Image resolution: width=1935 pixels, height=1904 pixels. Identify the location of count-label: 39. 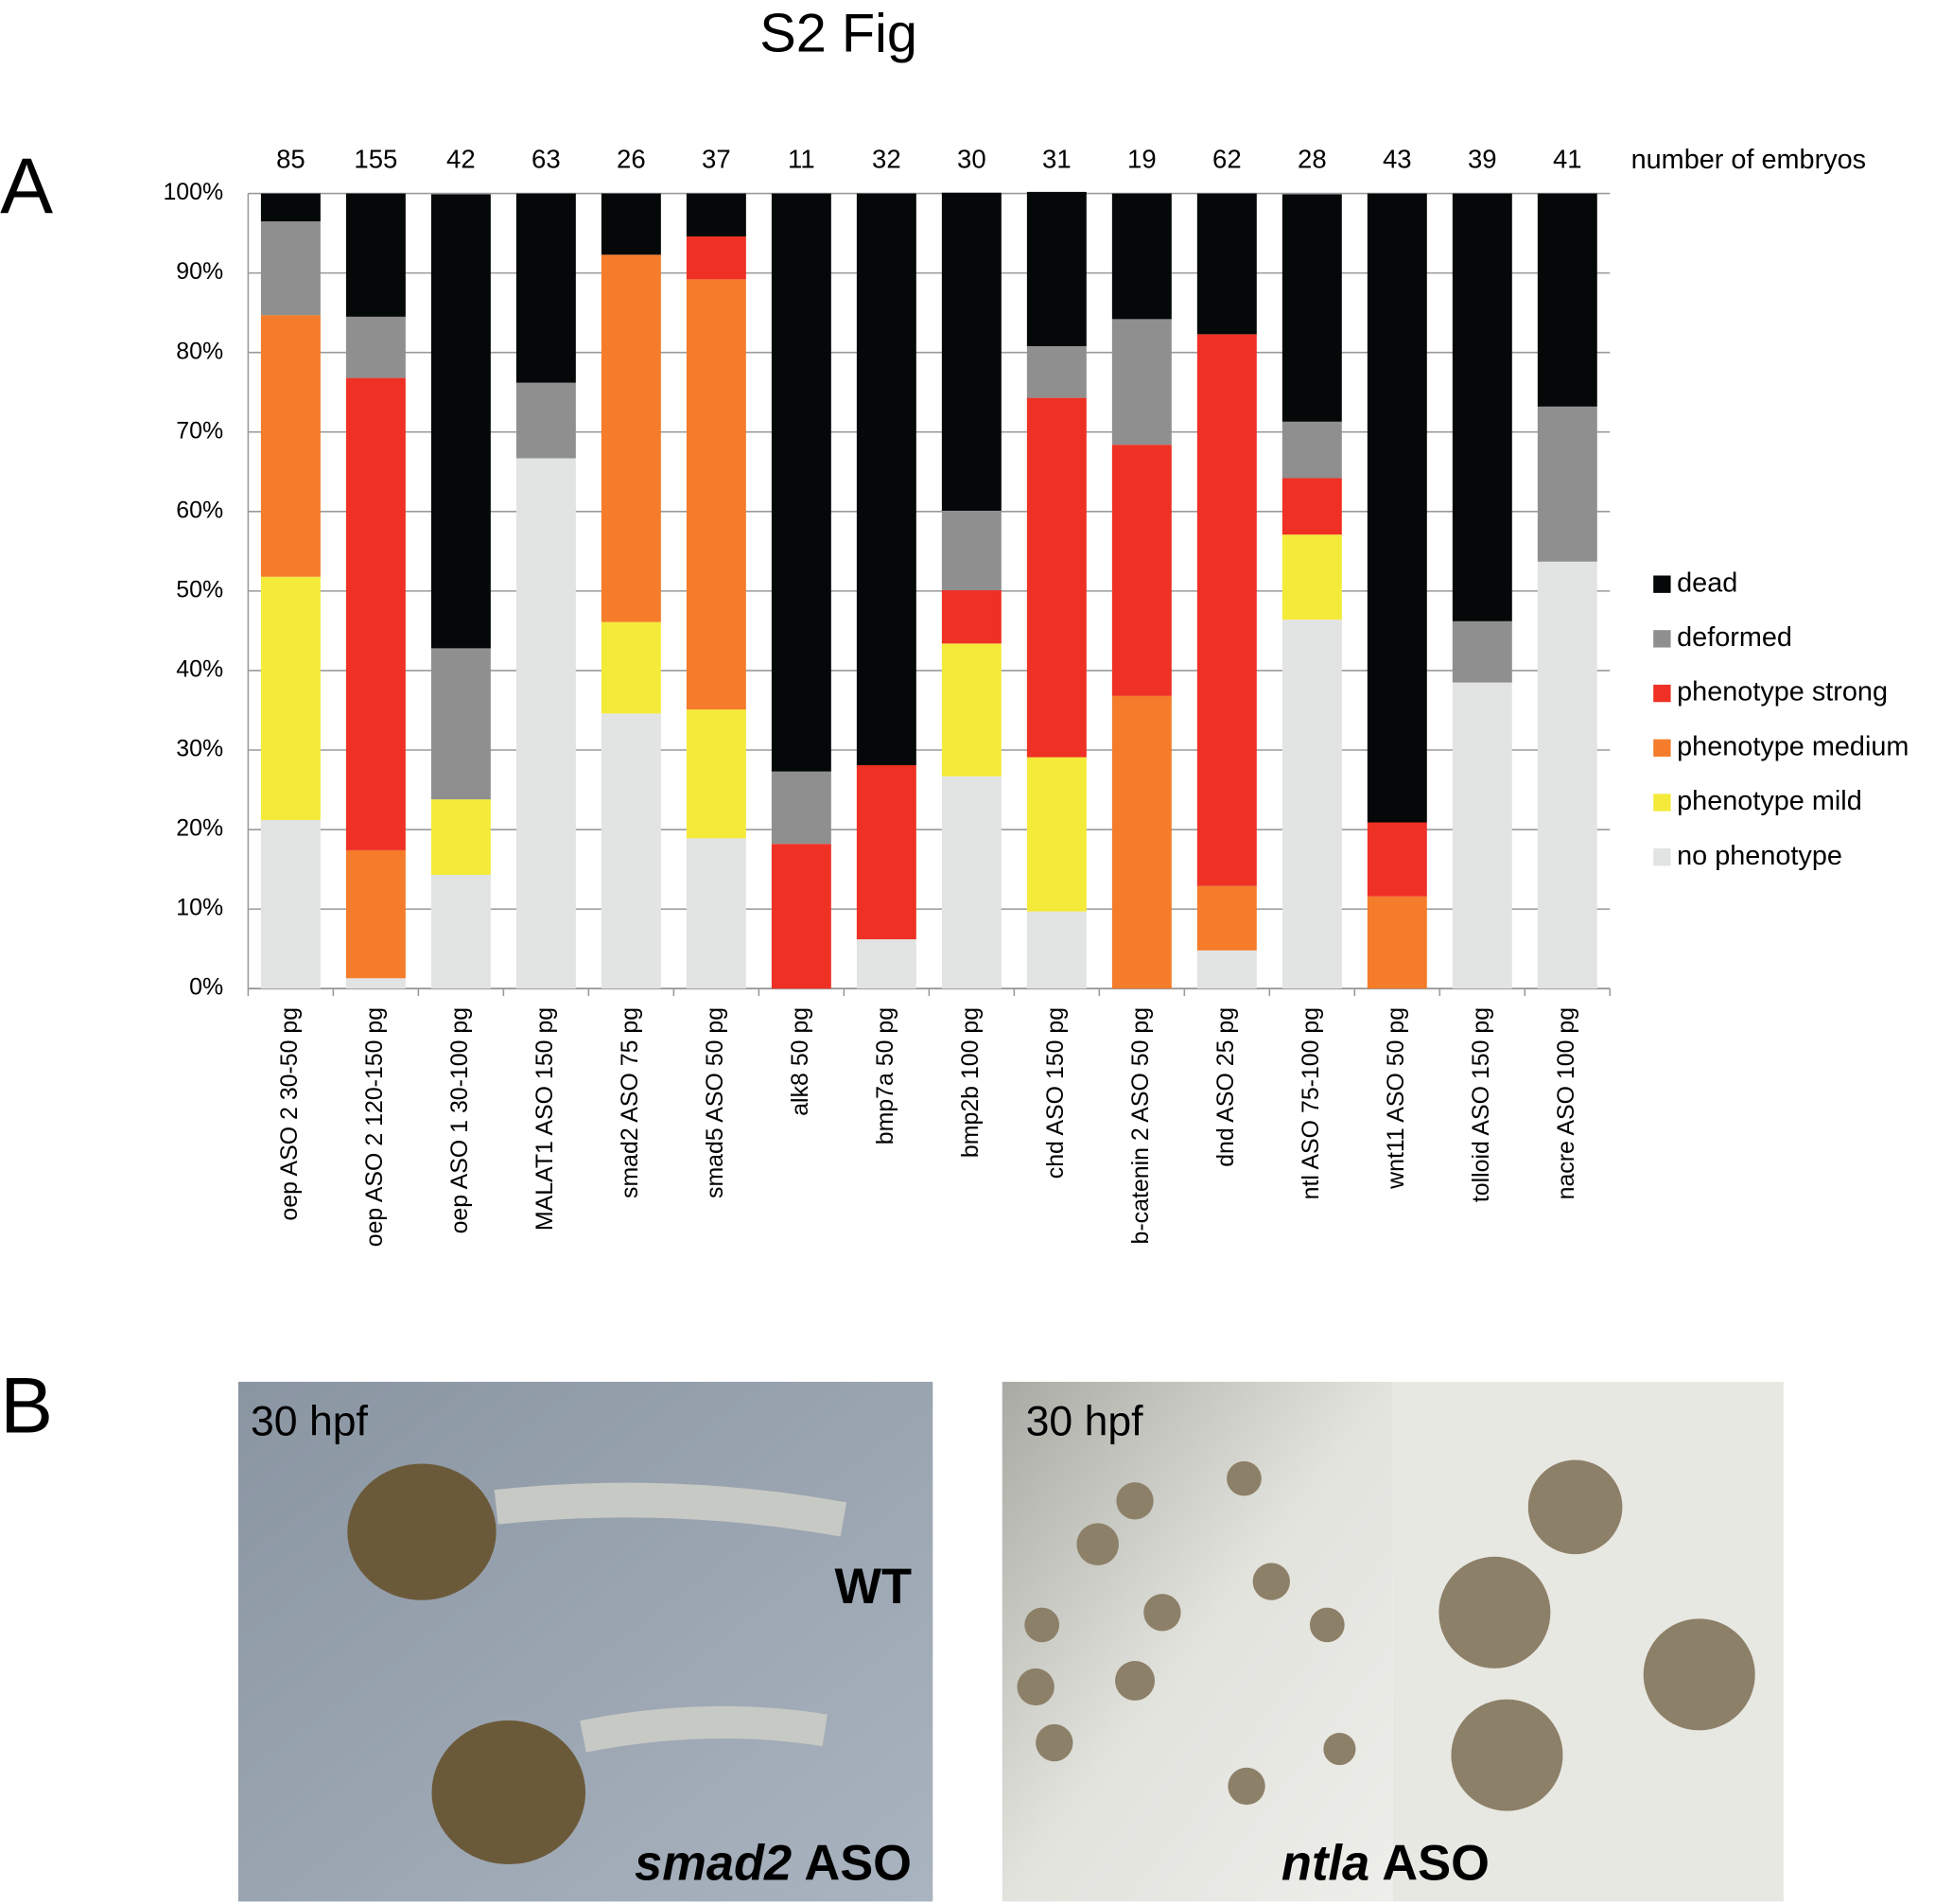
(1483, 160).